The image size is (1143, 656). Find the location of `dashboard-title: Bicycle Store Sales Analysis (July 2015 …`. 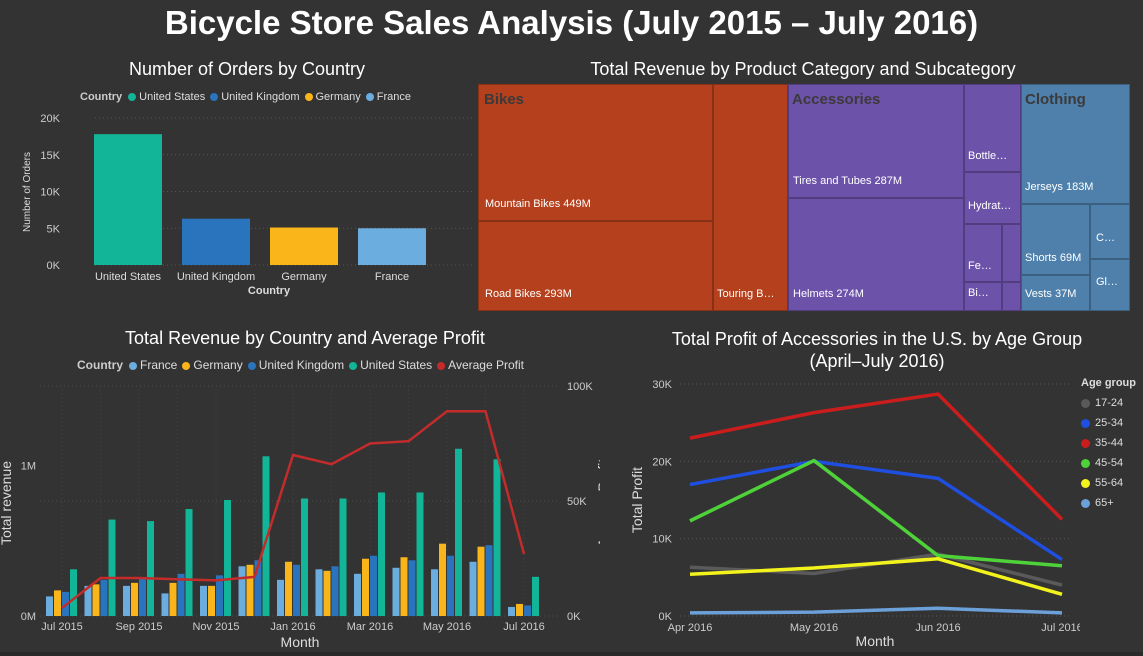

dashboard-title: Bicycle Store Sales Analysis (July 2015 … is located at coordinates (571, 22).